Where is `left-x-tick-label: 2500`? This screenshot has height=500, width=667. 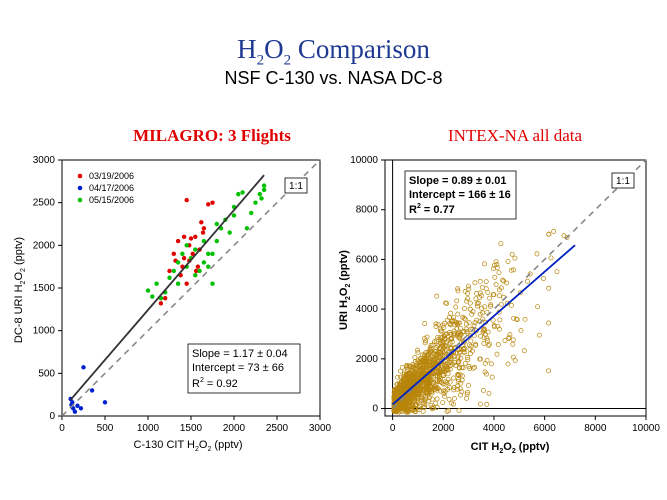 left-x-tick-label: 2500 is located at coordinates (277, 428).